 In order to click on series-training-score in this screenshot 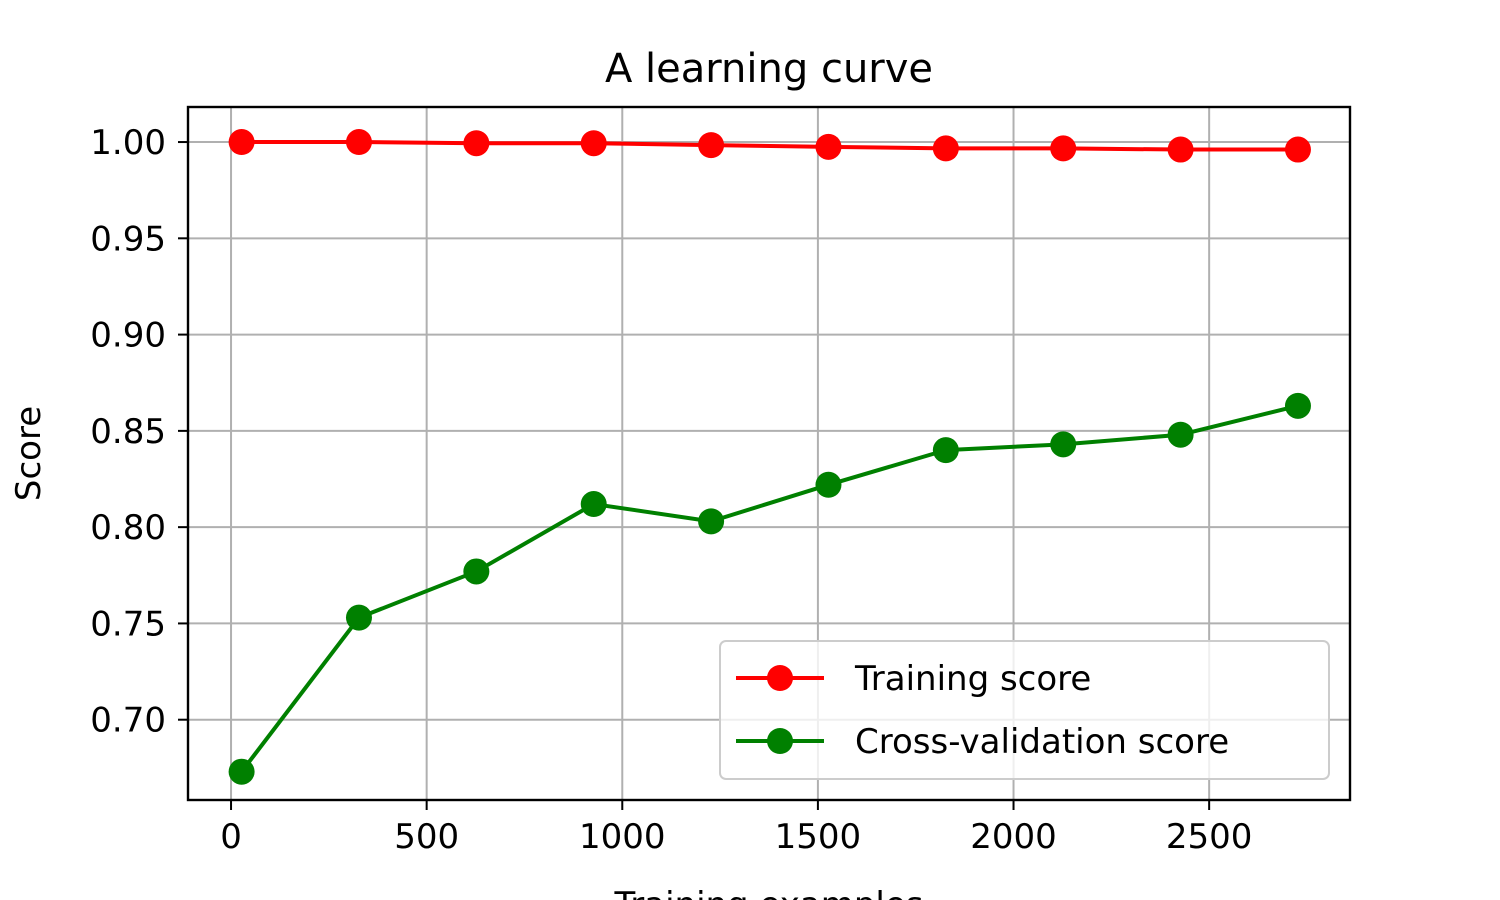, I will do `click(769, 146)`.